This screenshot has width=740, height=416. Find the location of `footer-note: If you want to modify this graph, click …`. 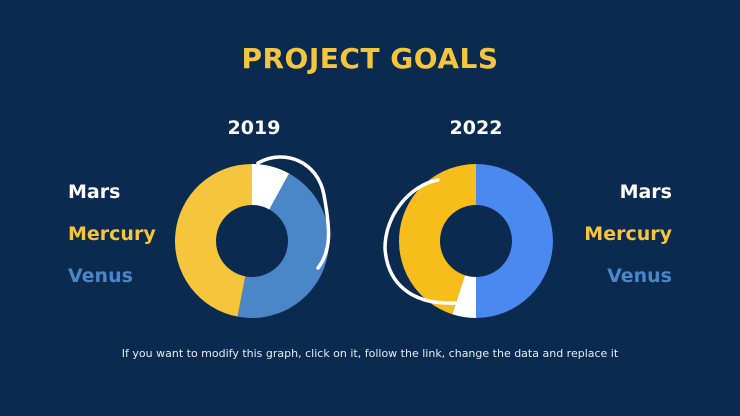

footer-note: If you want to modify this graph, click … is located at coordinates (370, 353).